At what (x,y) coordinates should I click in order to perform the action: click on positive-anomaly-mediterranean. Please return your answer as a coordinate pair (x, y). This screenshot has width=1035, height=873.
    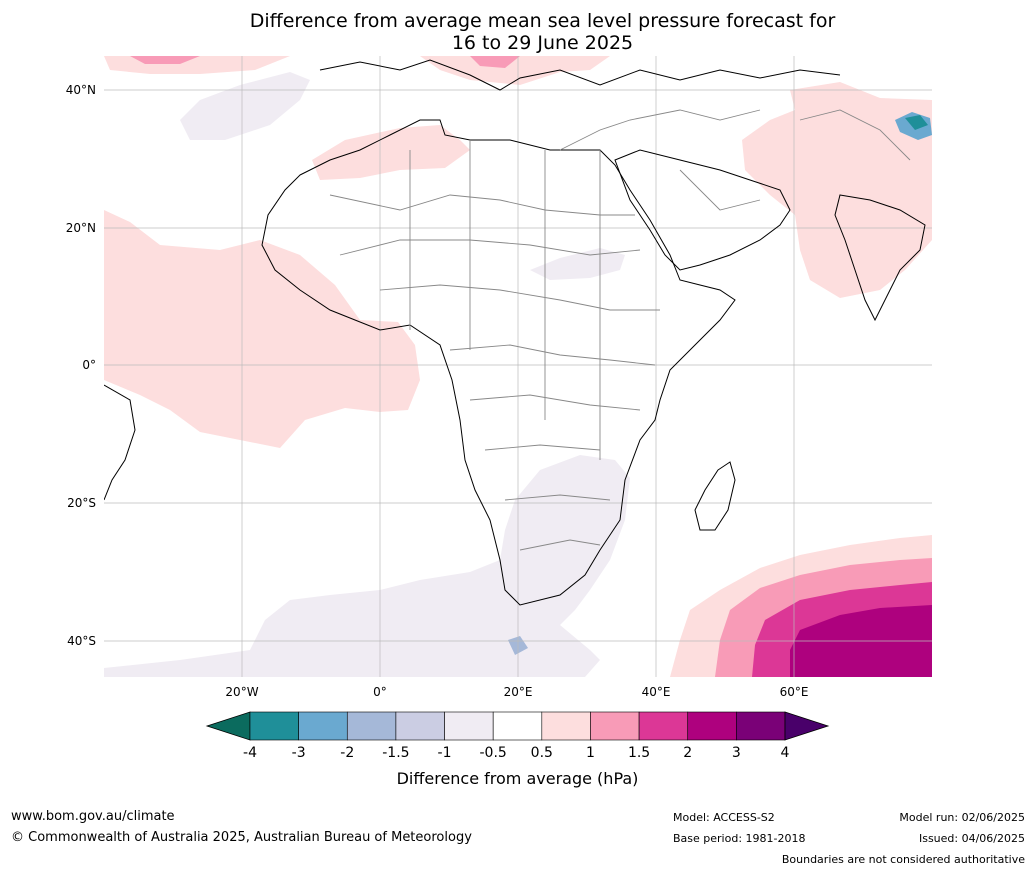
    Looking at the image, I should click on (515, 70).